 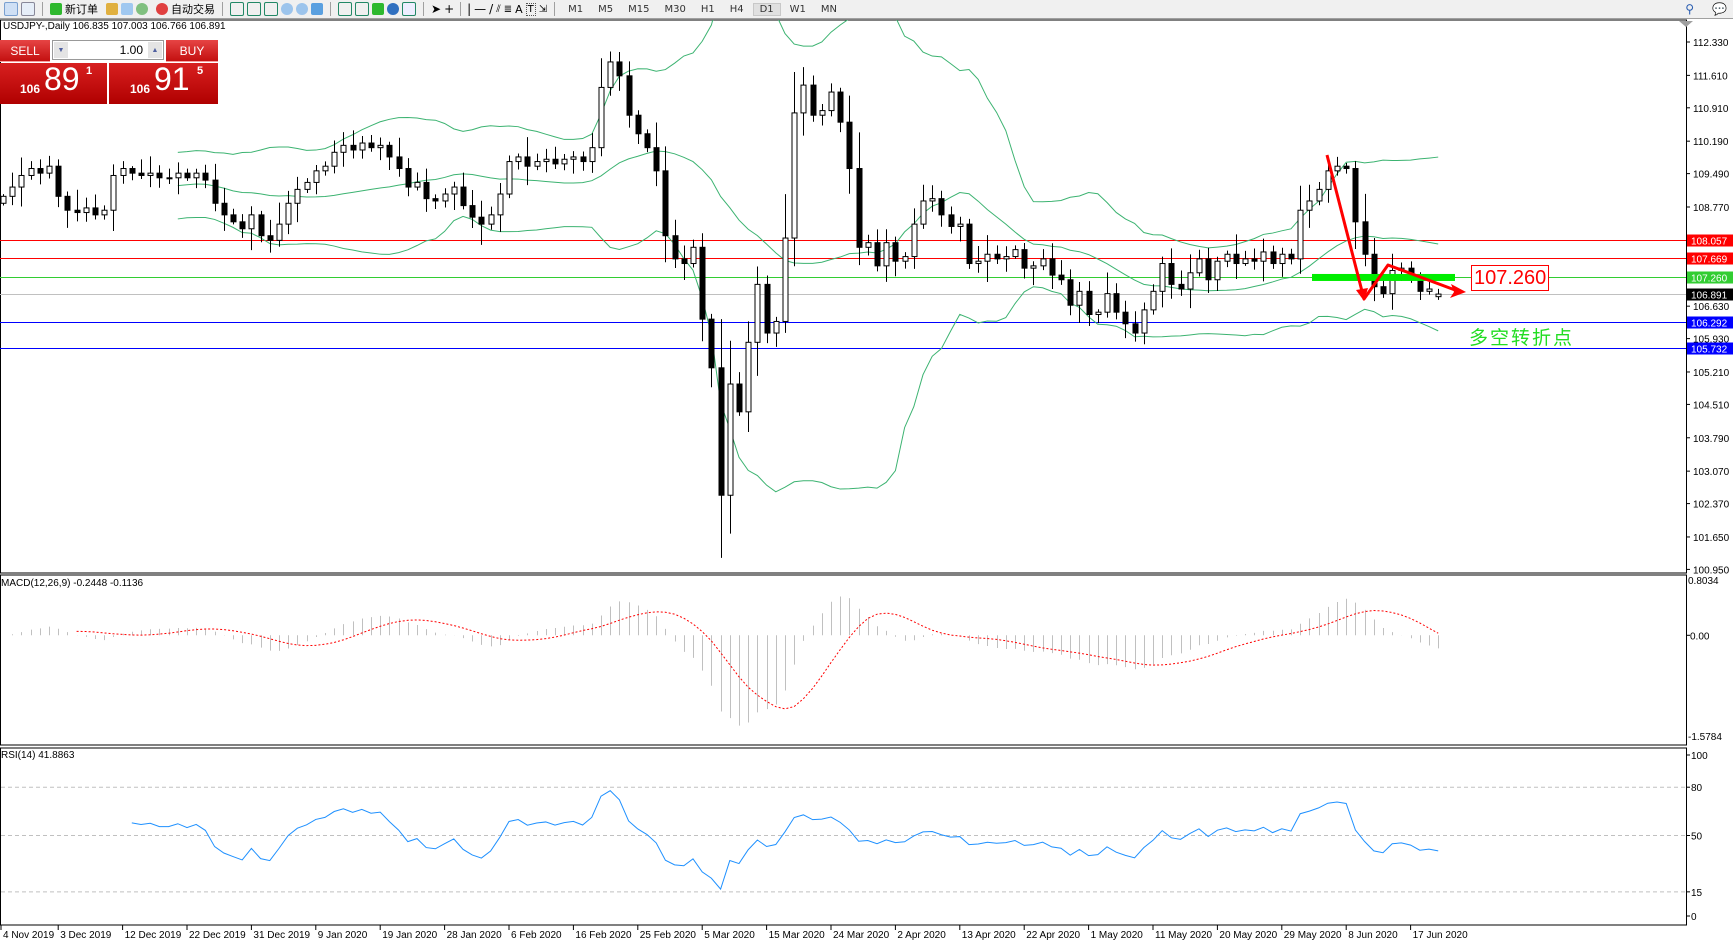 What do you see at coordinates (1710, 294) in the screenshot?
I see `level-price-badge` at bounding box center [1710, 294].